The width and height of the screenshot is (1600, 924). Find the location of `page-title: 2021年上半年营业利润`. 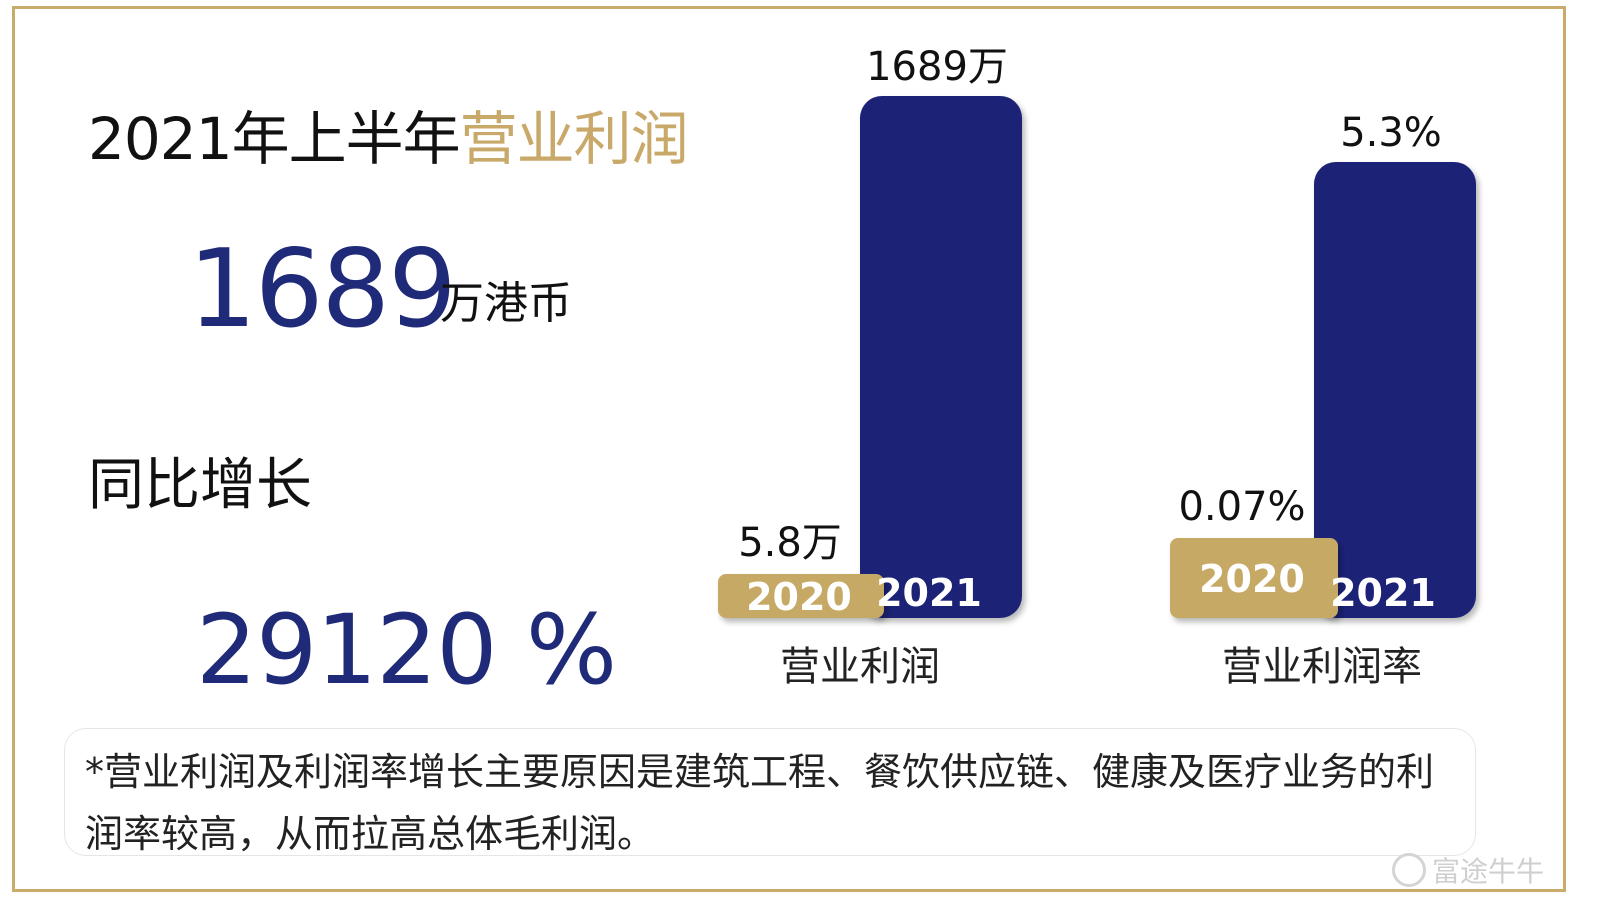

page-title: 2021年上半年营业利润 is located at coordinates (388, 139).